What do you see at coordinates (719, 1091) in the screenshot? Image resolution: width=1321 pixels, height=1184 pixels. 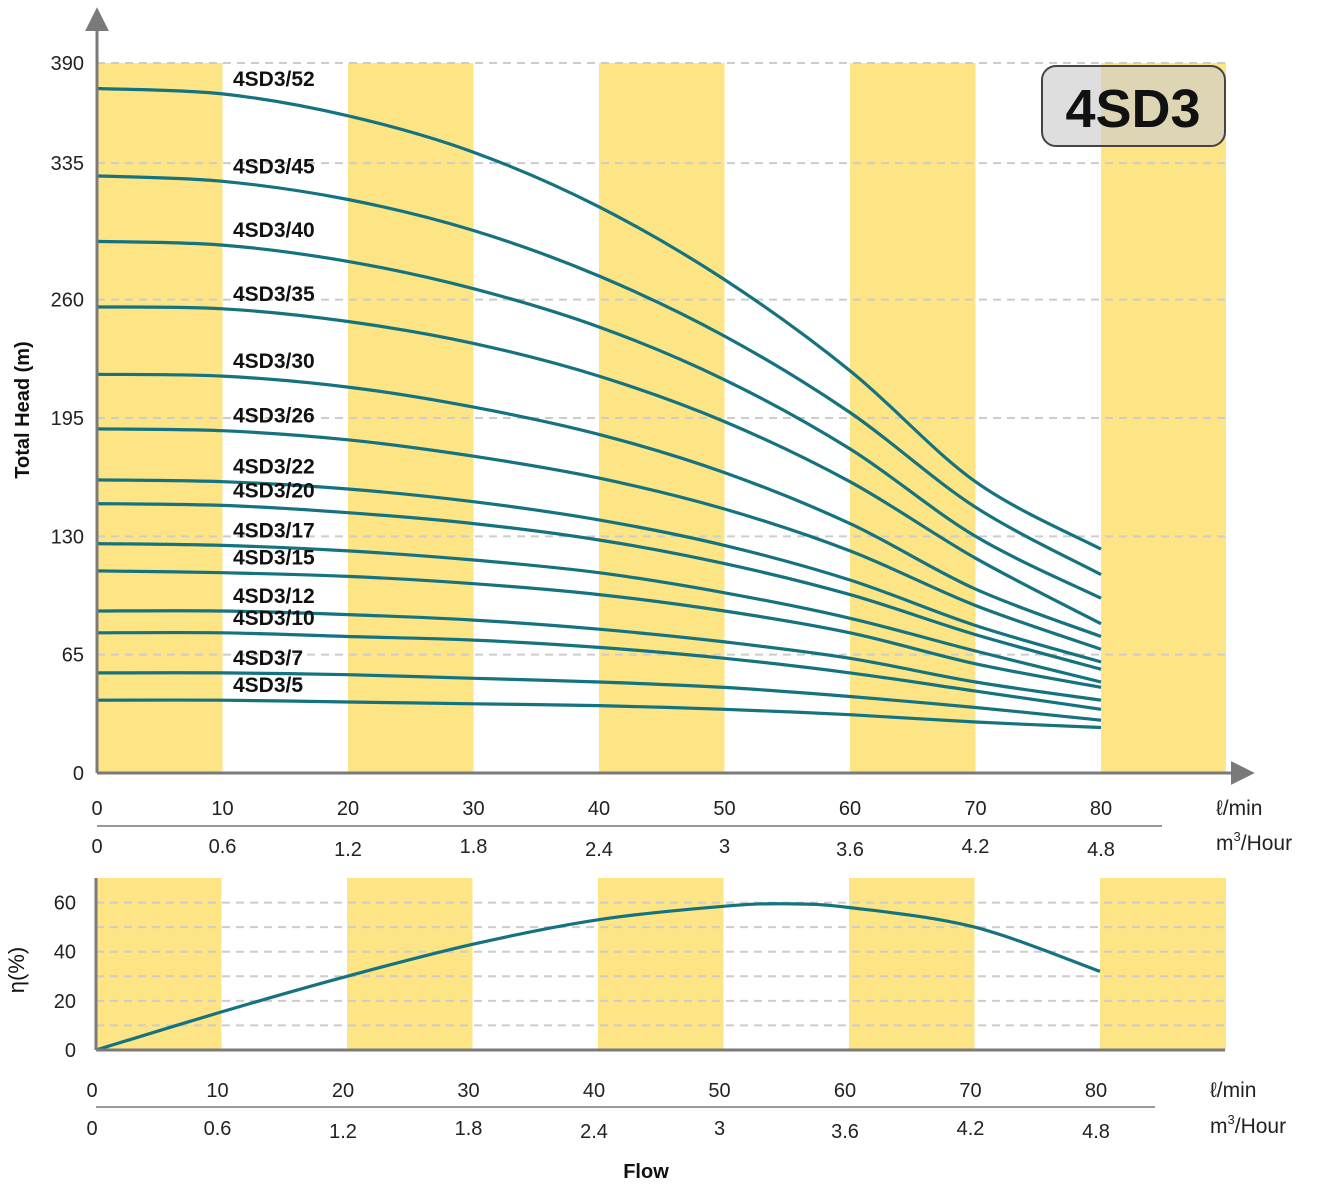 I see `eff-x-tick-lmin-50: 50` at bounding box center [719, 1091].